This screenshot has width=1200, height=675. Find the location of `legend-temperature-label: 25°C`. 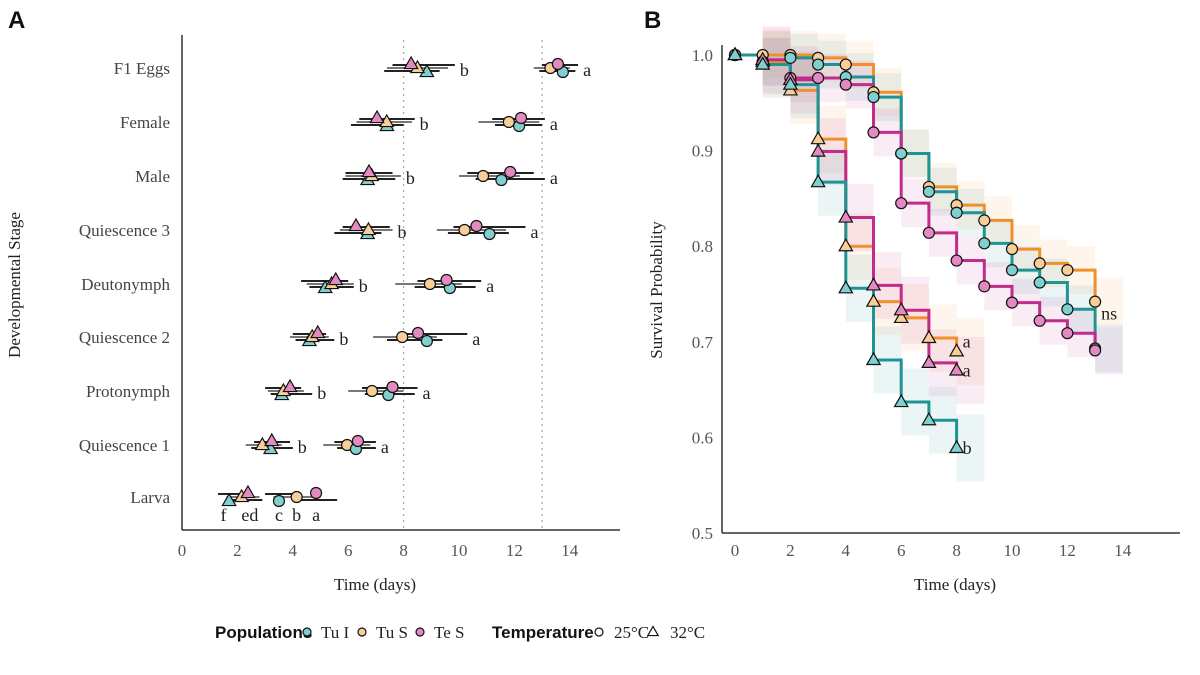

legend-temperature-label: 25°C is located at coordinates (631, 632).